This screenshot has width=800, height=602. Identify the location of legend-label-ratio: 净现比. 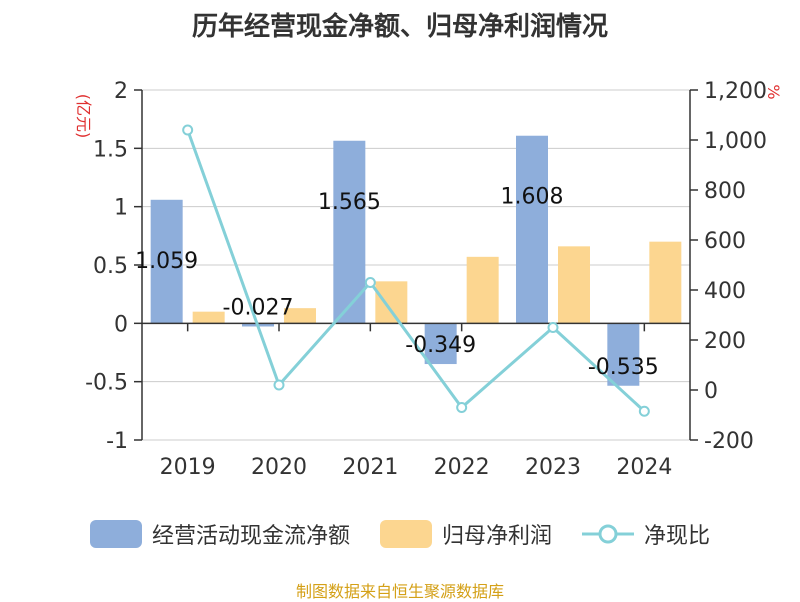
(677, 536).